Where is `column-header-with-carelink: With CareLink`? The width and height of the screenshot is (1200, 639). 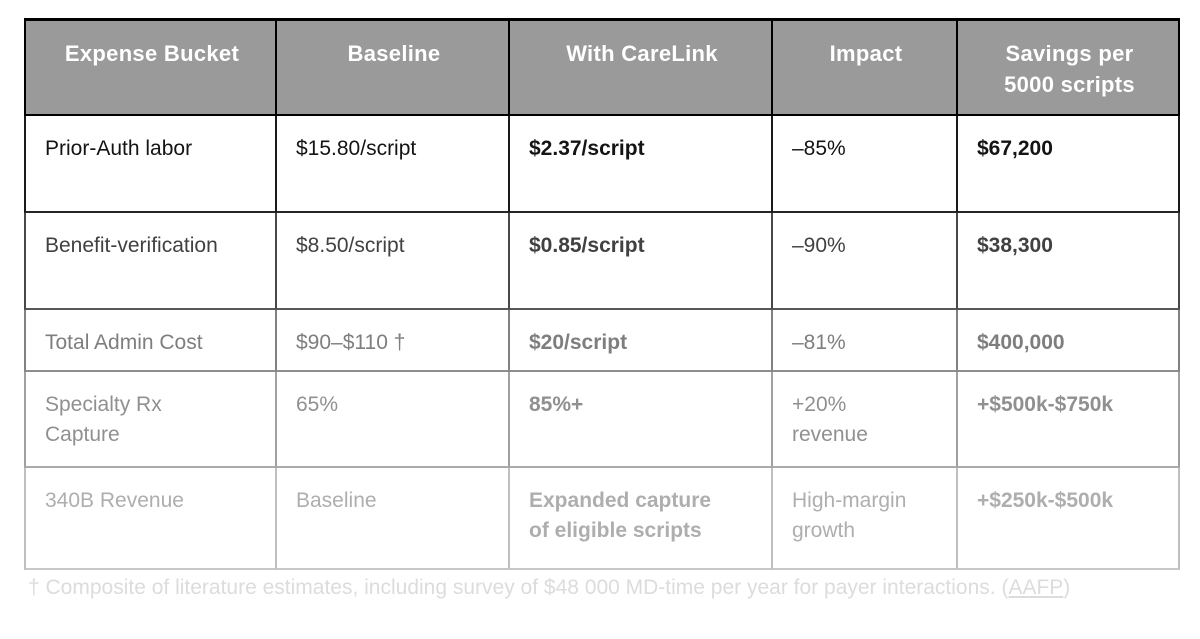 column-header-with-carelink: With CareLink is located at coordinates (641, 67).